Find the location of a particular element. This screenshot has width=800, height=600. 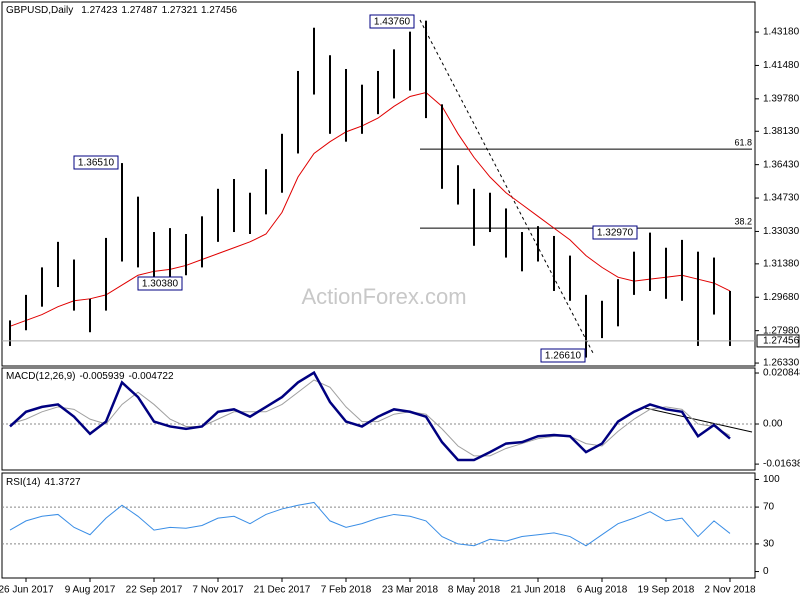

annotation-label: 1.26610 is located at coordinates (563, 356).